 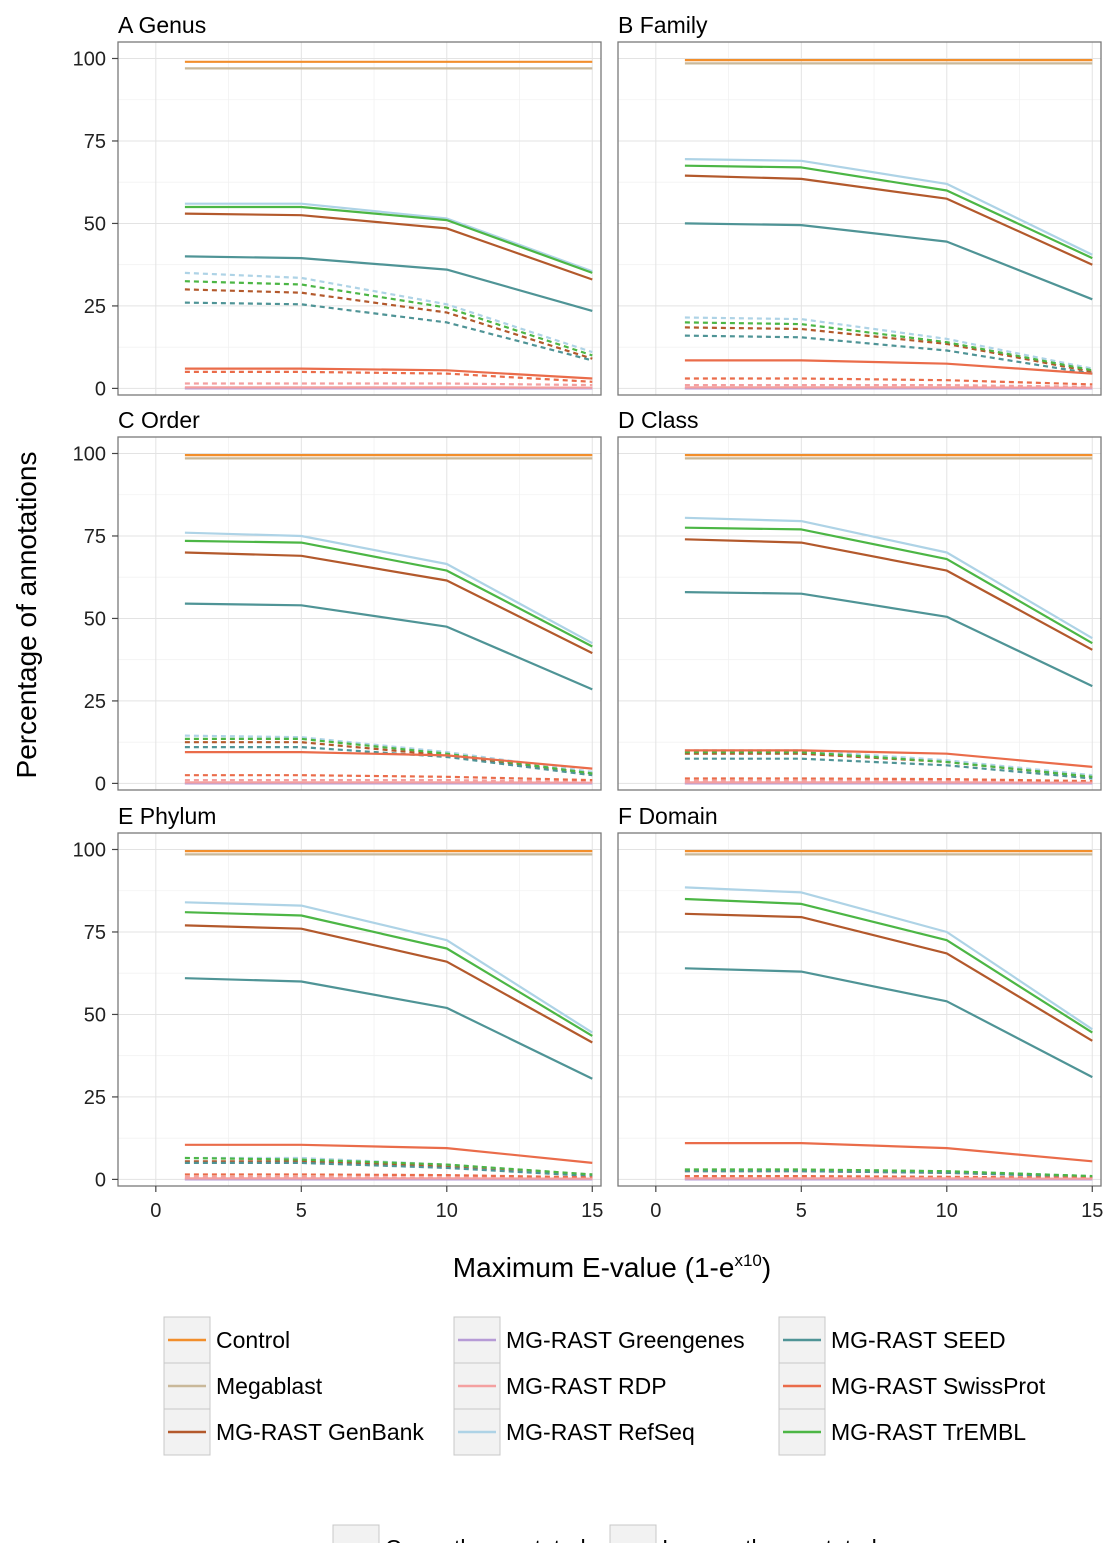 What do you see at coordinates (592, 1211) in the screenshot?
I see `x-tick-label: 15` at bounding box center [592, 1211].